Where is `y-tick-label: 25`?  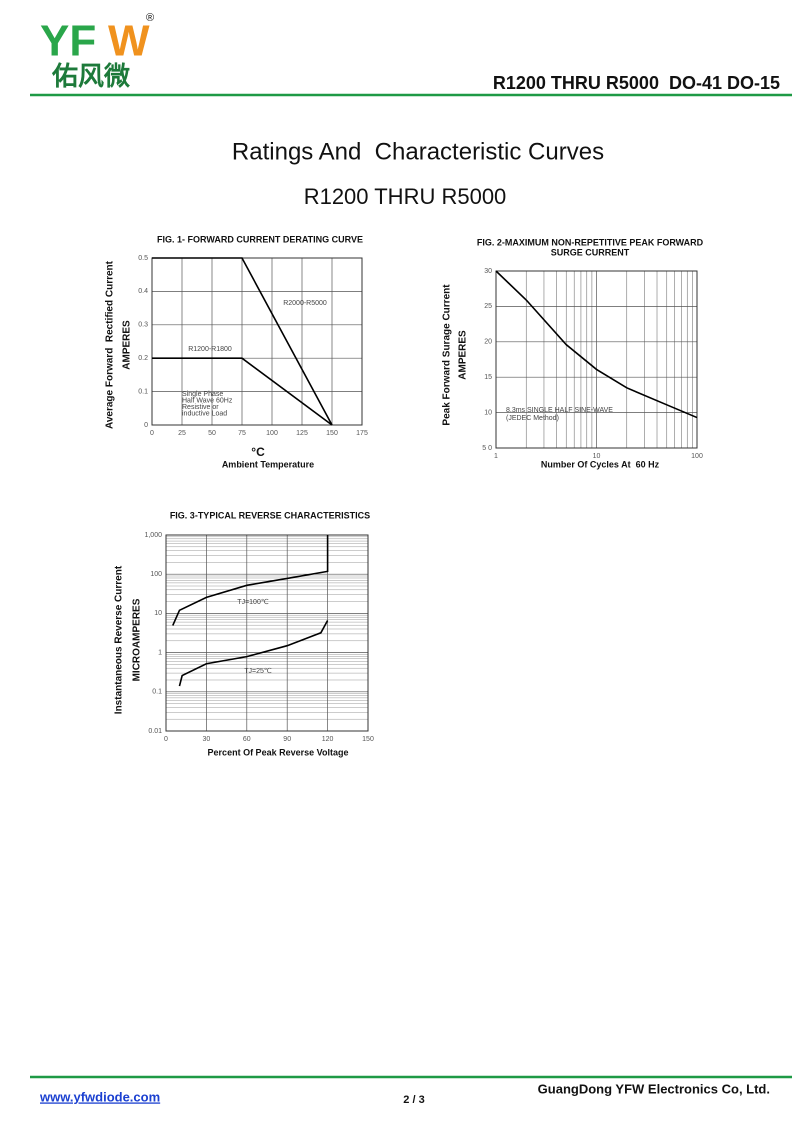 y-tick-label: 25 is located at coordinates (488, 306).